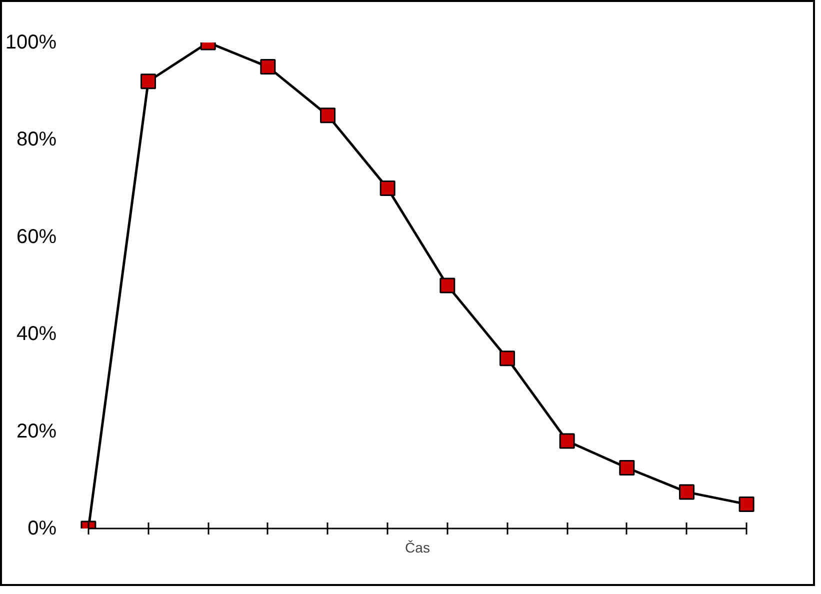 This screenshot has width=821, height=594. Describe the element at coordinates (417, 548) in the screenshot. I see `x-axis-title: Čas` at that location.